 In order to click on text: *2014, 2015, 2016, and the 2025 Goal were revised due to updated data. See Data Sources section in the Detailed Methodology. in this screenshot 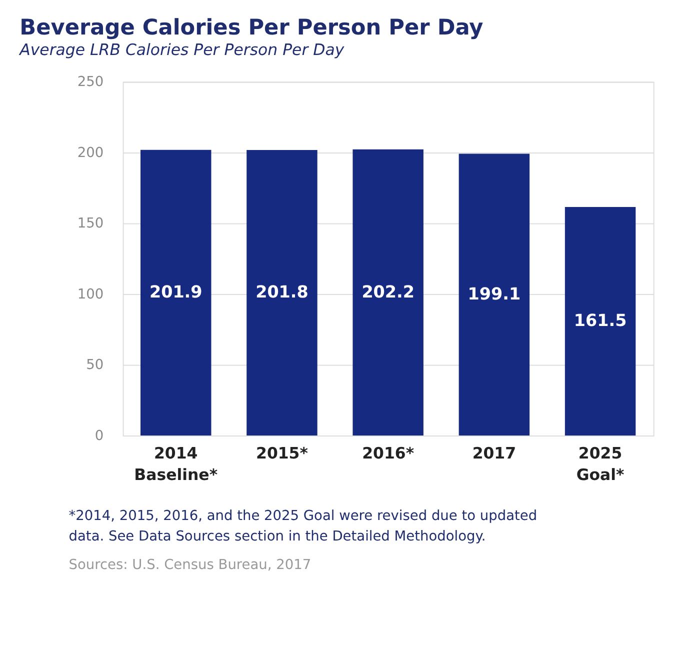, I will do `click(303, 526)`.